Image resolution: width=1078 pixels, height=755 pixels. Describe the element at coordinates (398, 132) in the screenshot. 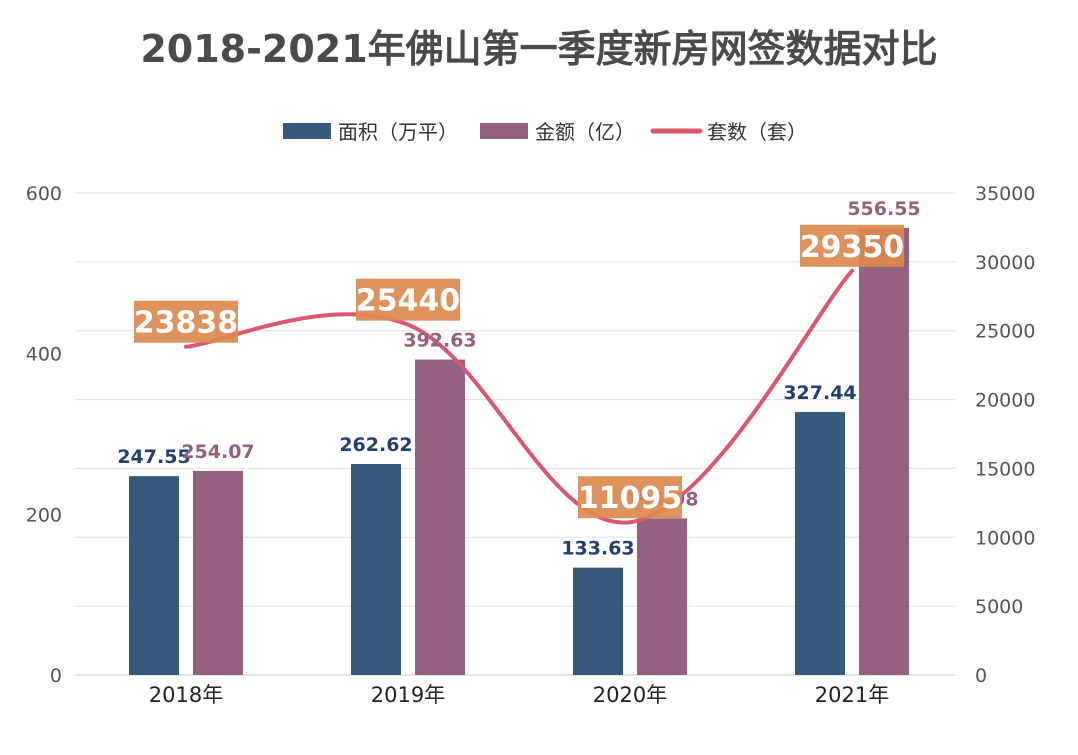

I see `legend-label-area: 面积（万平）` at that location.